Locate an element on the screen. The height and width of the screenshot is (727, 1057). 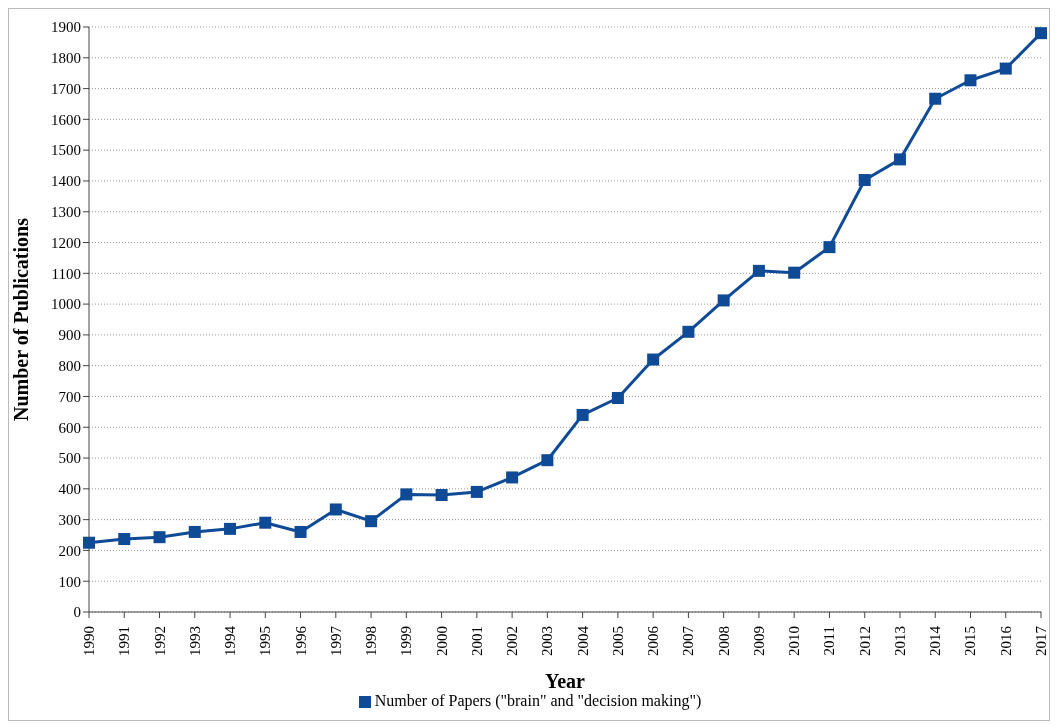
x-tick-label: 2016 is located at coordinates (1005, 640).